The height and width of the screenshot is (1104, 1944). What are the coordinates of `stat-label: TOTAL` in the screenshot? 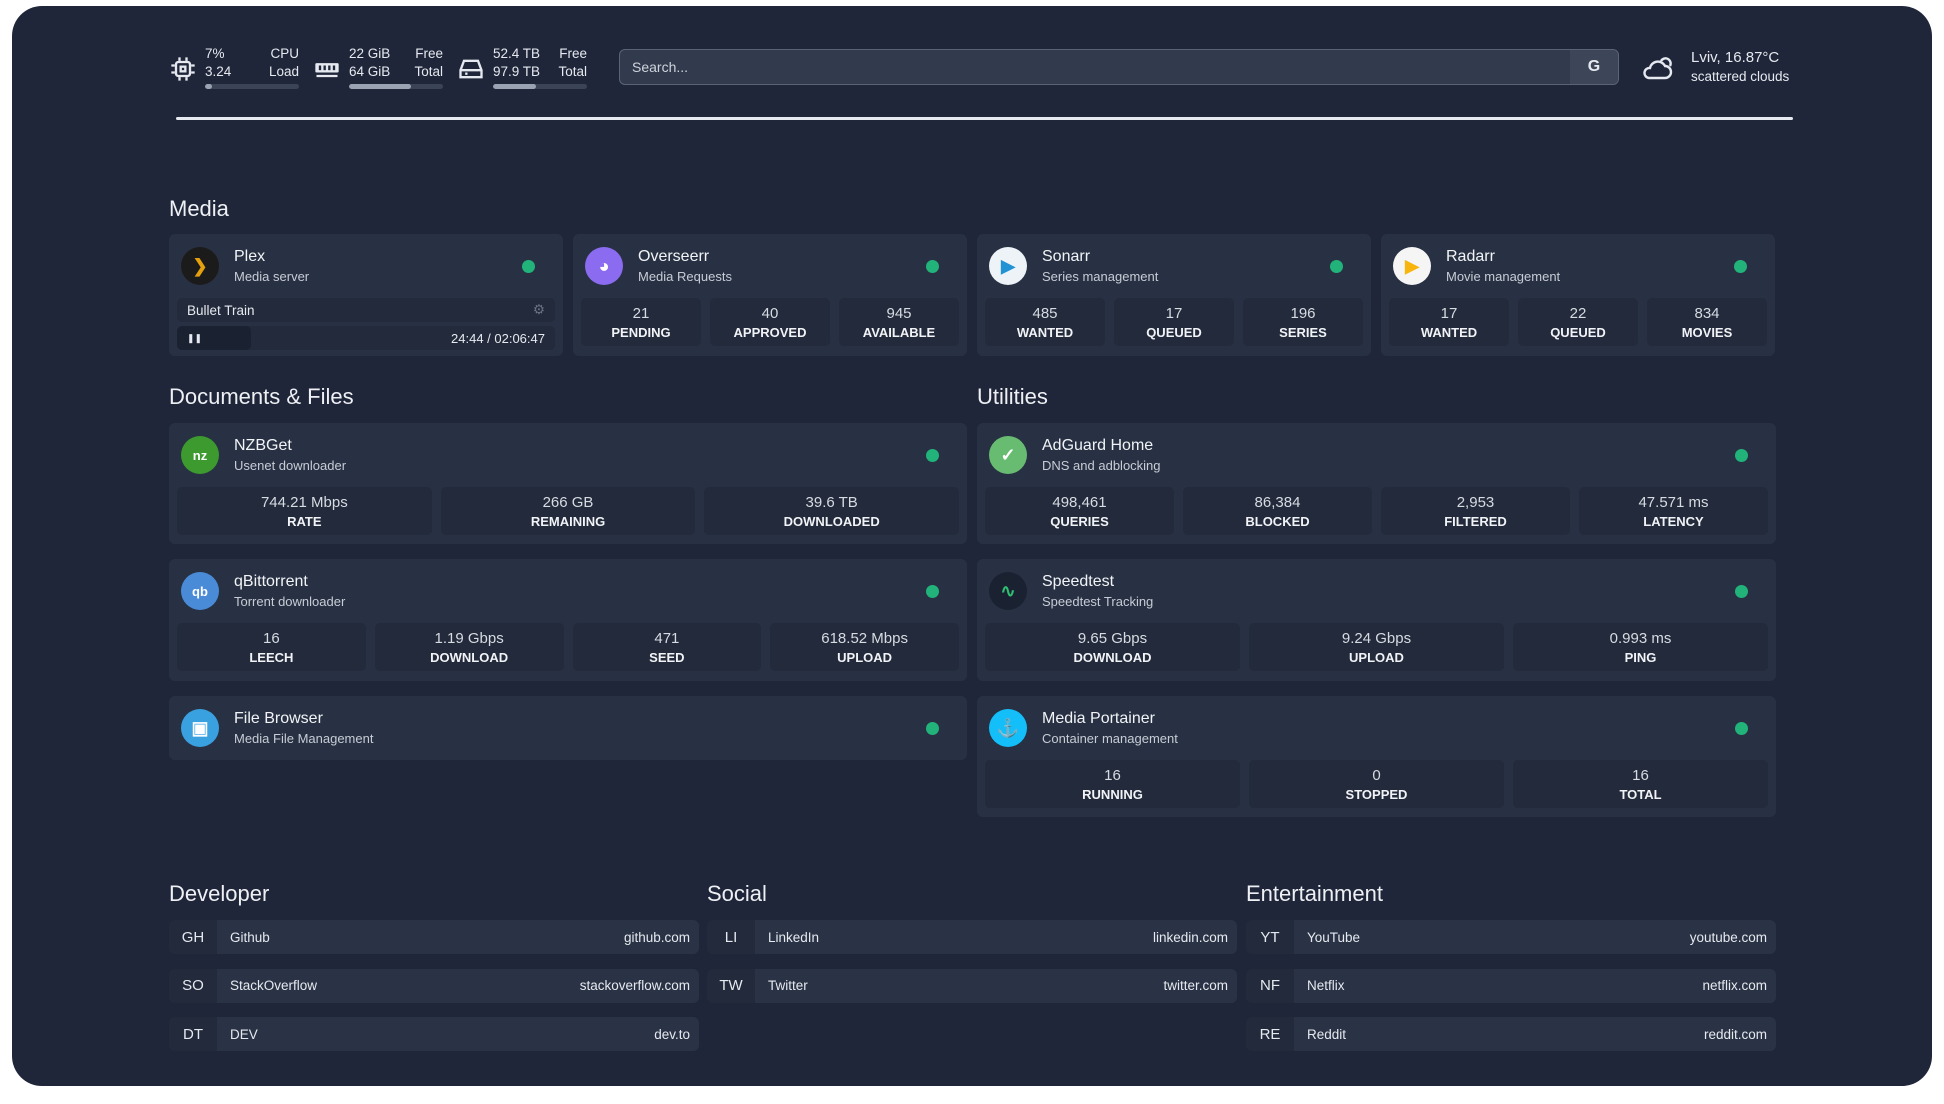 It's located at (1640, 794).